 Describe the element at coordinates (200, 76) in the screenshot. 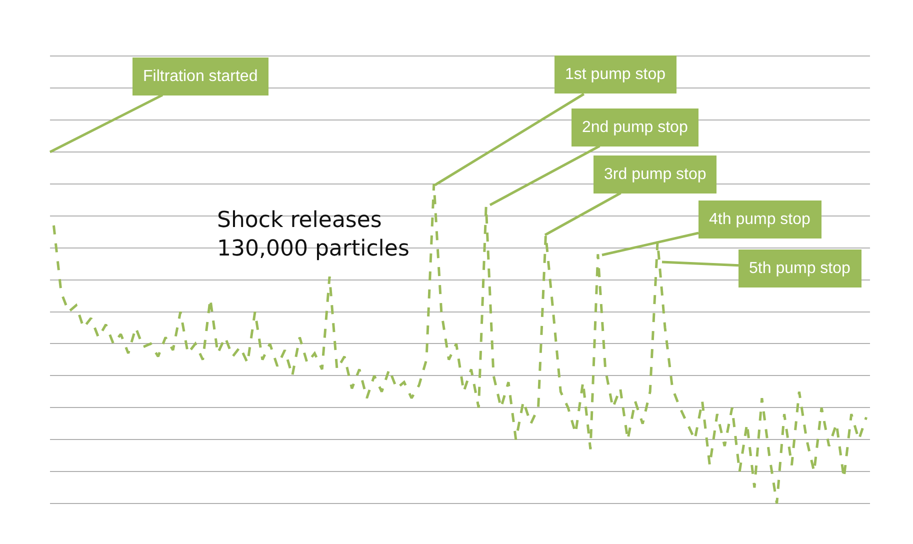

I see `text: Filtration started` at that location.